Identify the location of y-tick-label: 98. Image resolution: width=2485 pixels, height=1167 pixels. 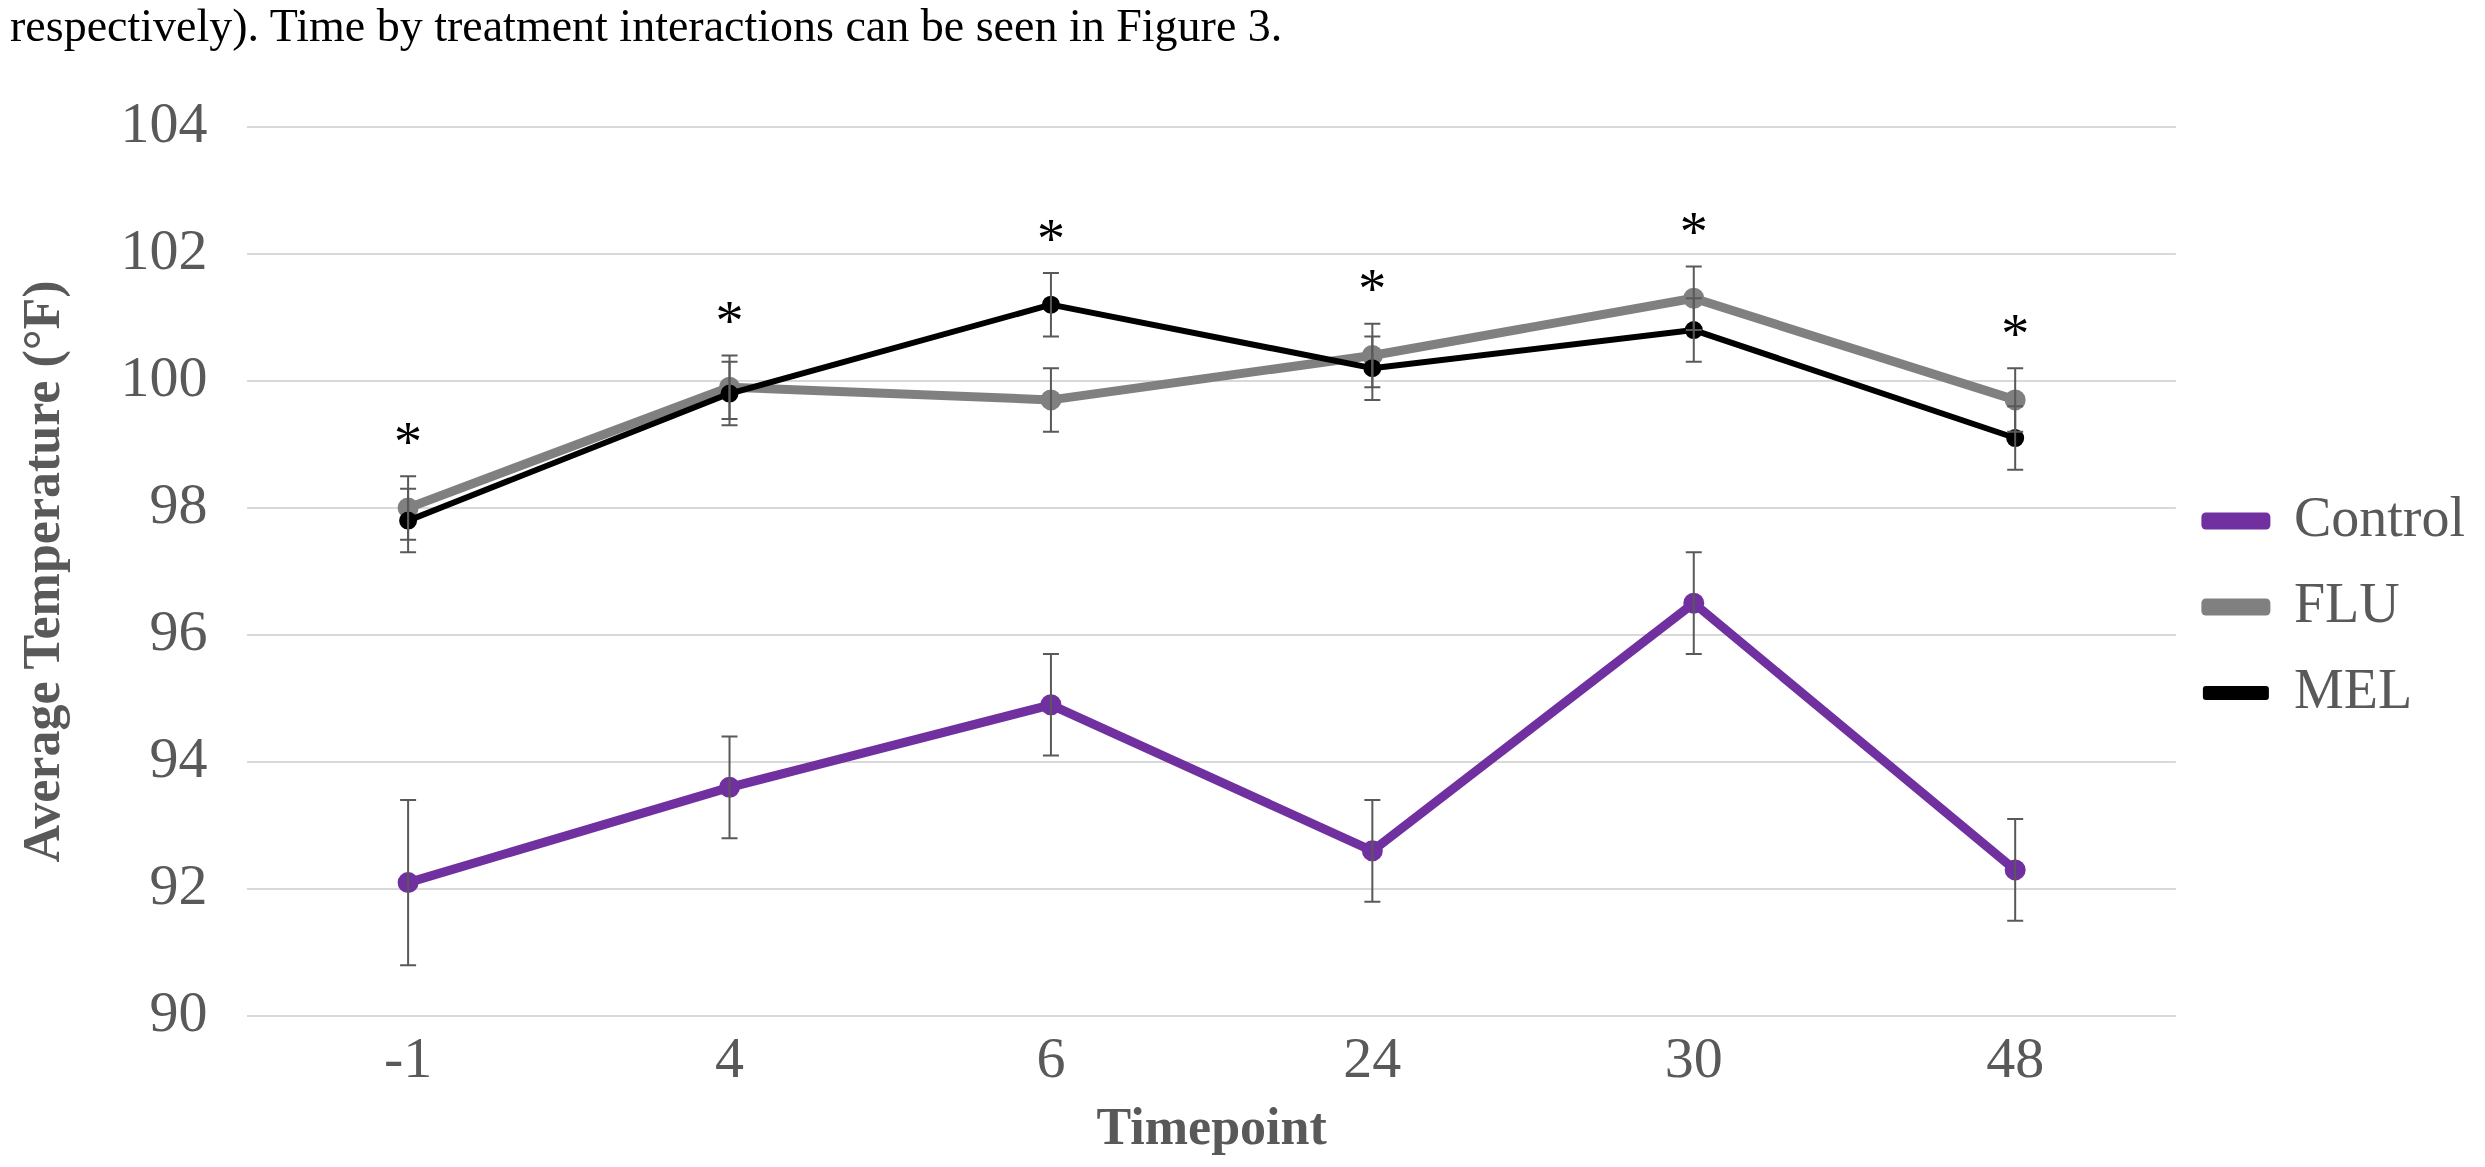
(178, 504).